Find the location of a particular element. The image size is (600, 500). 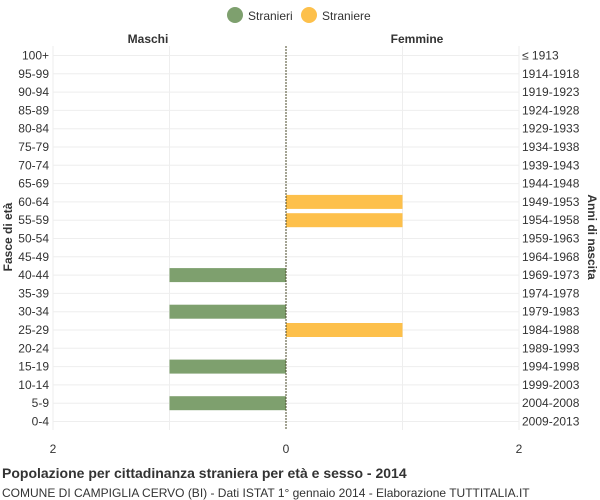

age-band-label: 75-79 is located at coordinates (33, 147).